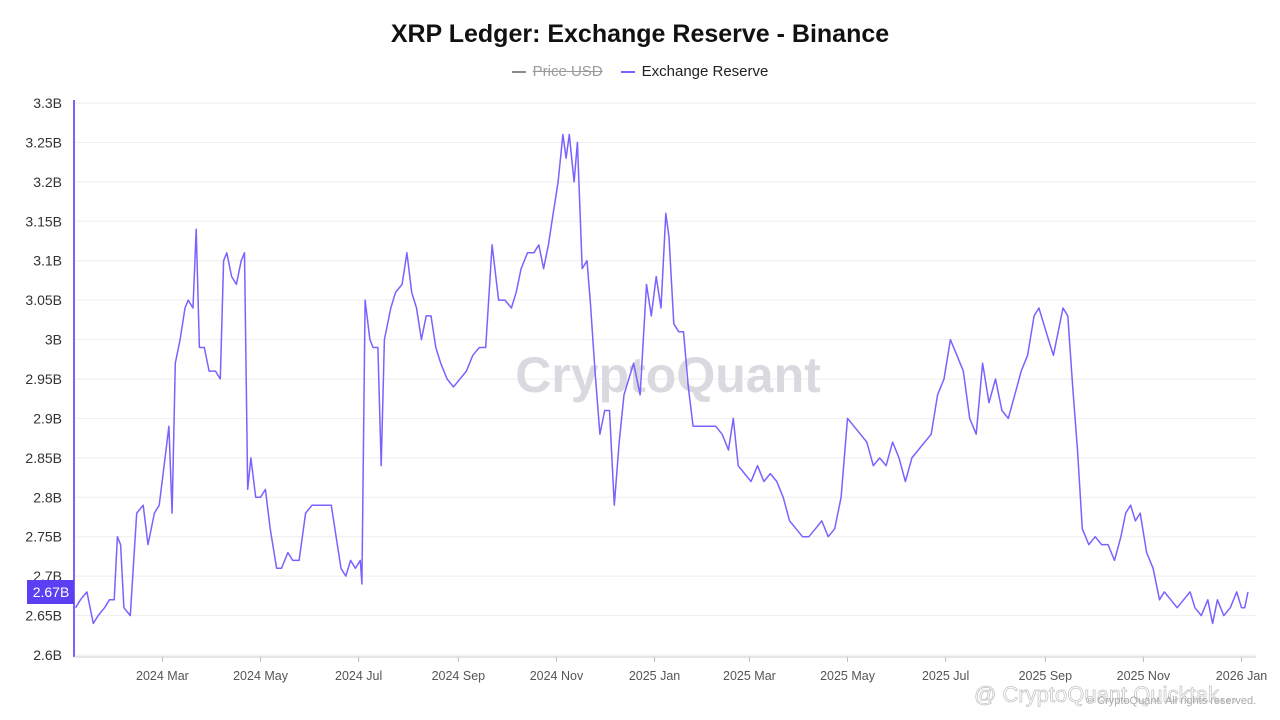  Describe the element at coordinates (43, 616) in the screenshot. I see `y-tick-label: 2.65B` at that location.